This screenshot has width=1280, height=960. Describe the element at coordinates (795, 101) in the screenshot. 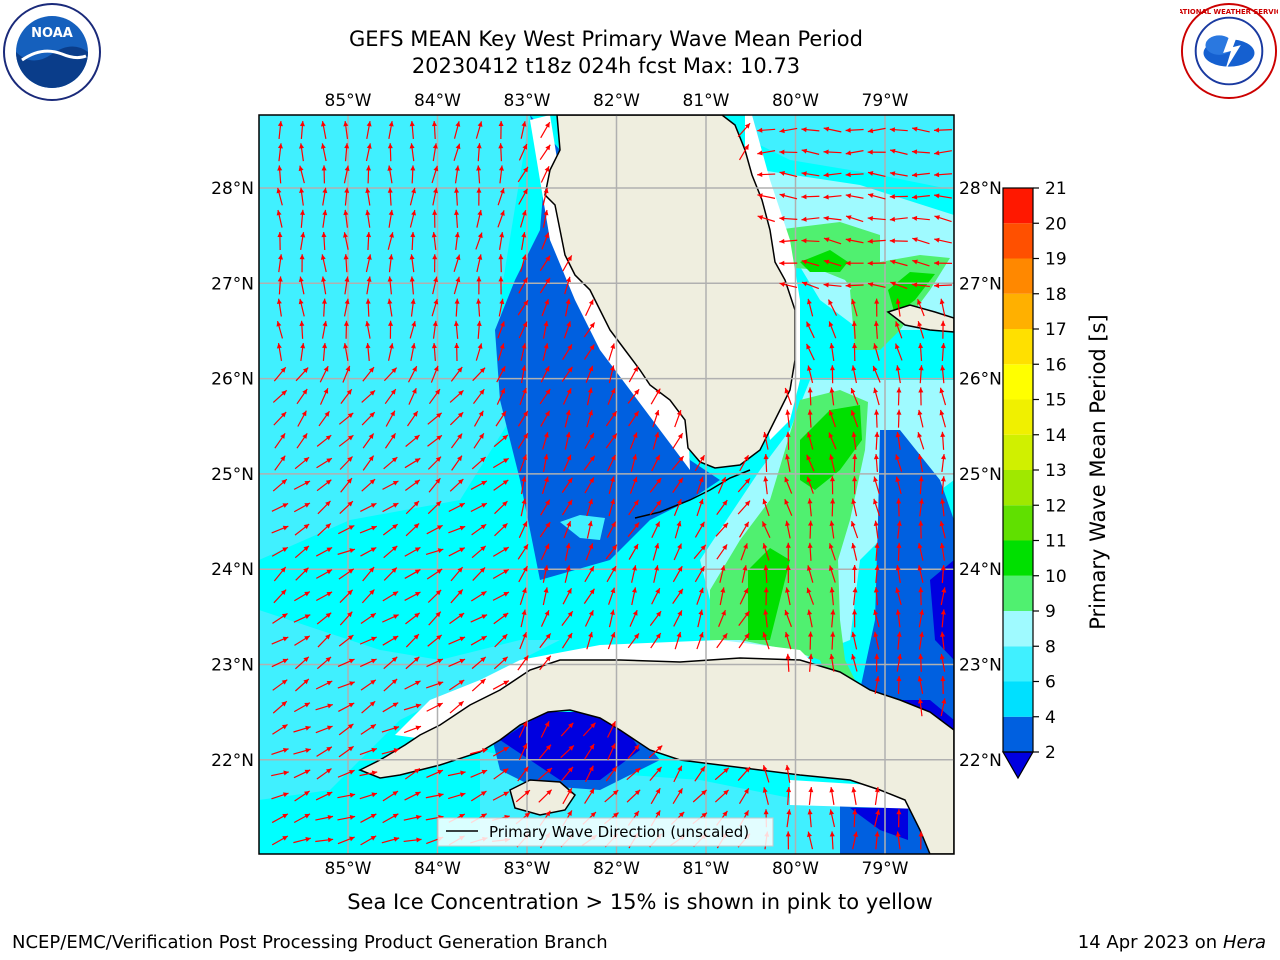

I see `lon-label-top: 80°W` at that location.